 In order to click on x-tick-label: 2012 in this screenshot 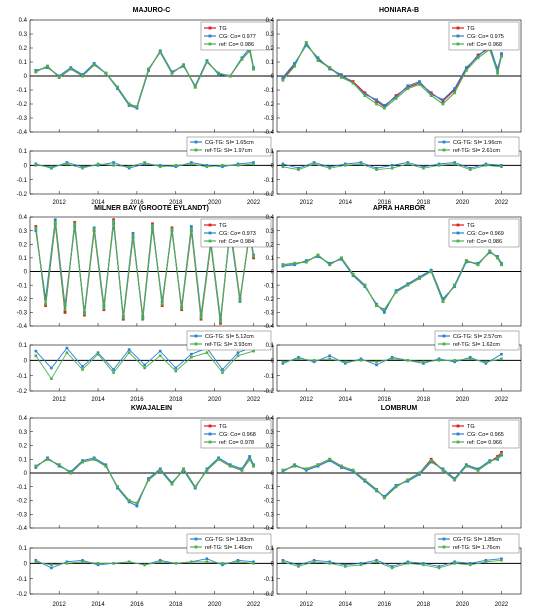, I will do `click(59, 203)`.